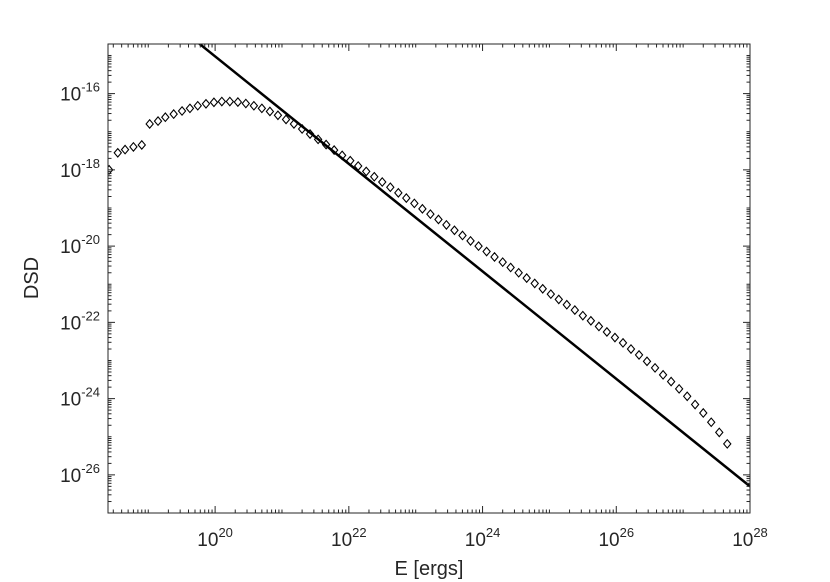  I want to click on y-tick-label: 10-18, so click(80, 169).